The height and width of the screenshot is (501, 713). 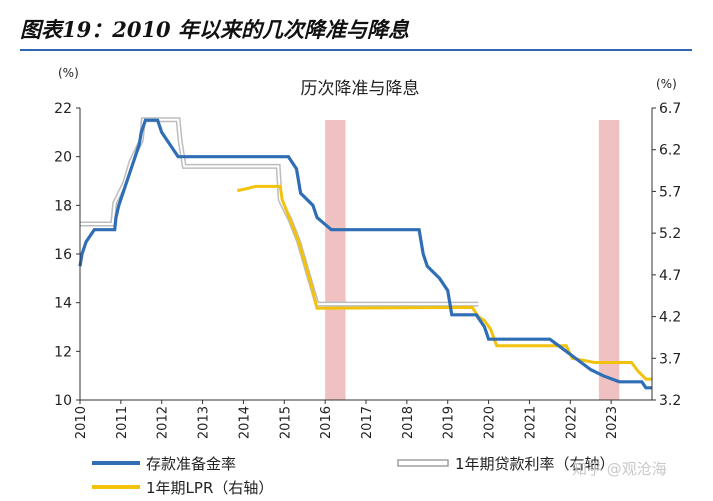 I want to click on left-tick-label-0: 10, so click(x=63, y=401).